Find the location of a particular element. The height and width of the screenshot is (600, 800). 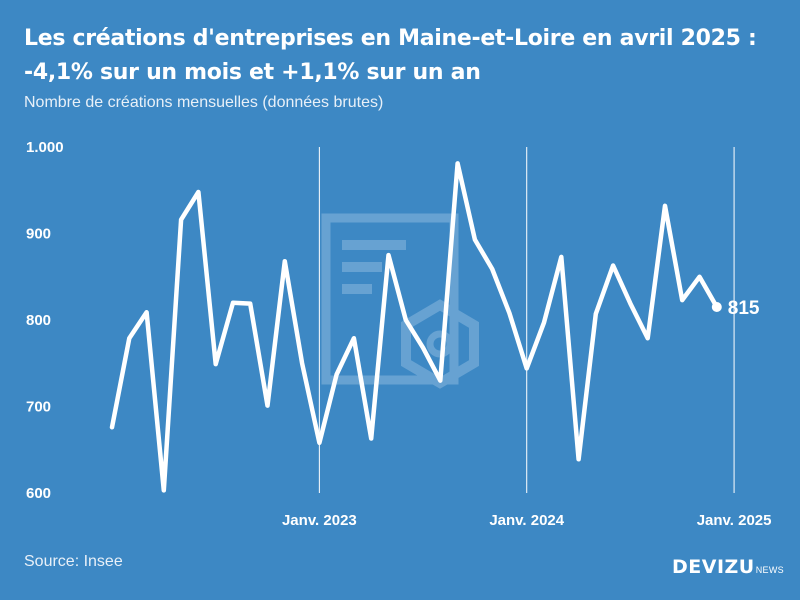

last-point-marker is located at coordinates (716, 307).